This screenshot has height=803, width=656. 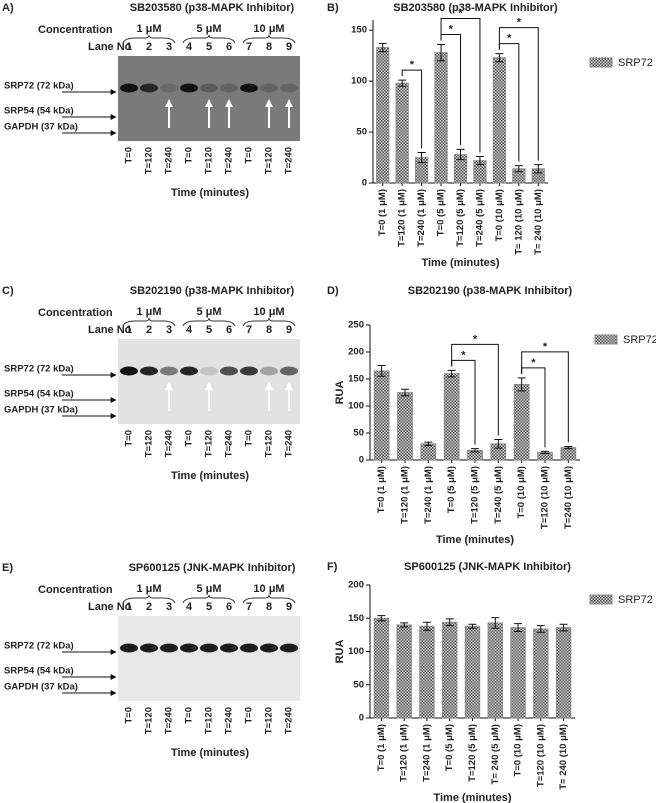 What do you see at coordinates (412, 109) in the screenshot?
I see `significance-bracket` at bounding box center [412, 109].